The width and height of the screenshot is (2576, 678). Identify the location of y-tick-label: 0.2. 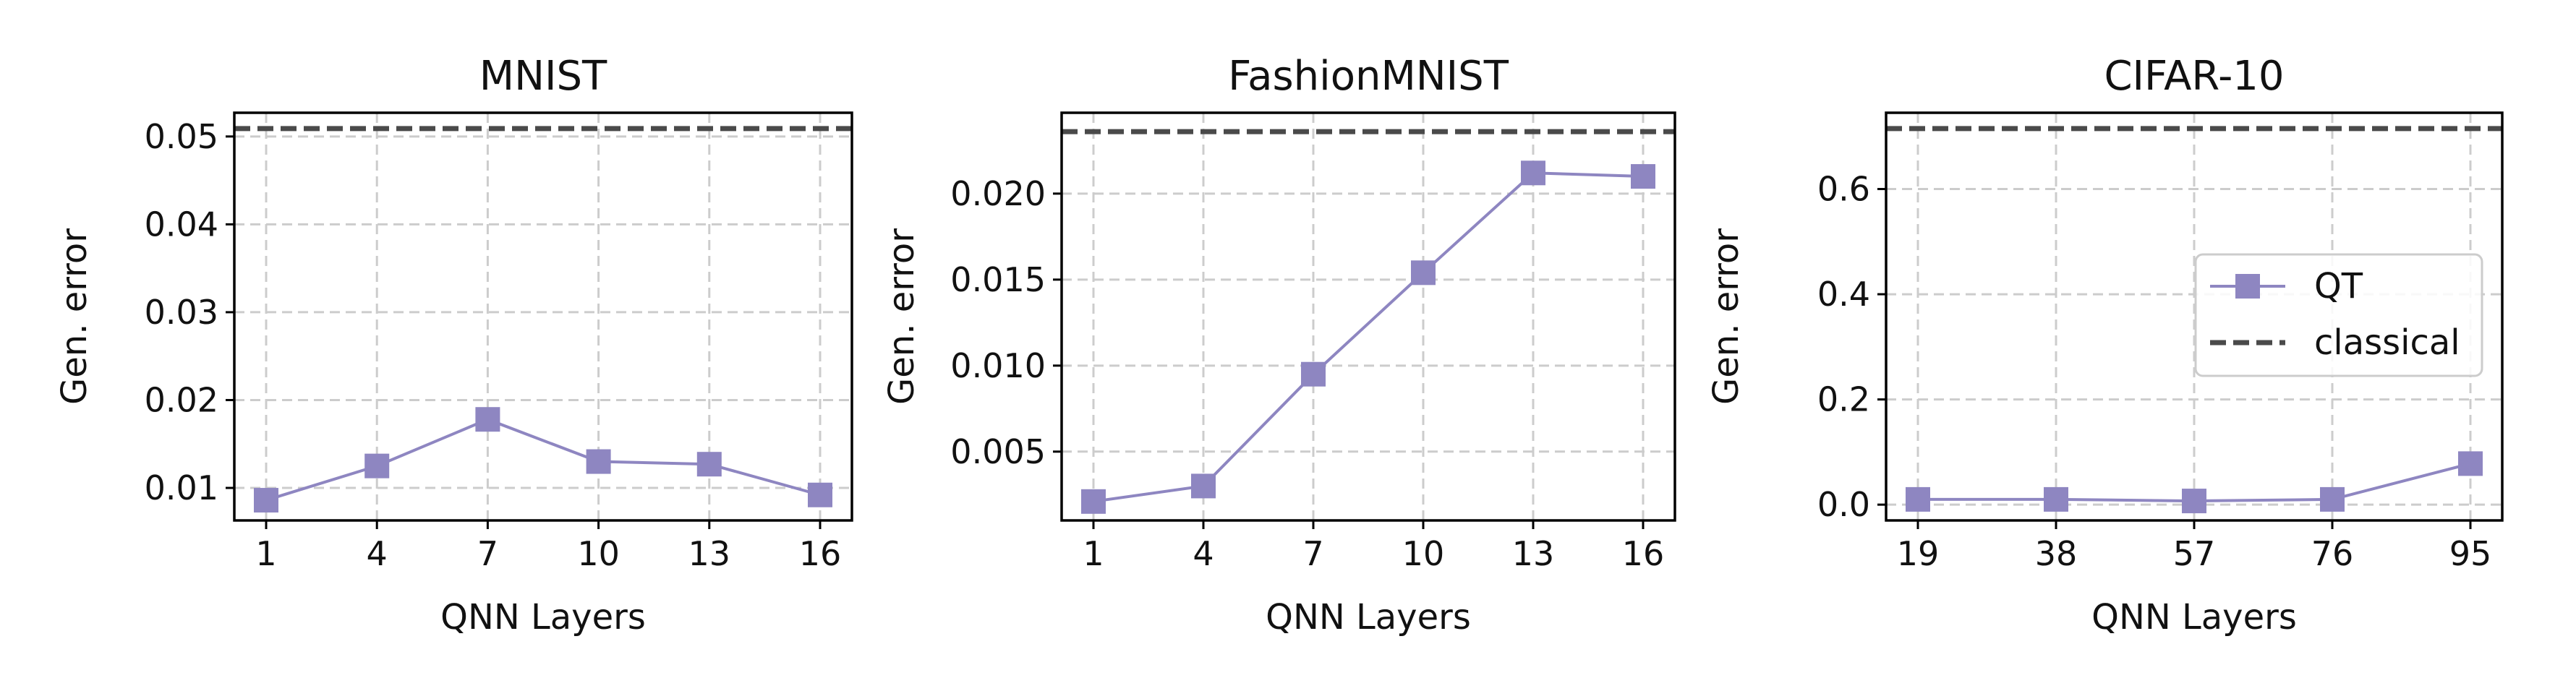
(1843, 399).